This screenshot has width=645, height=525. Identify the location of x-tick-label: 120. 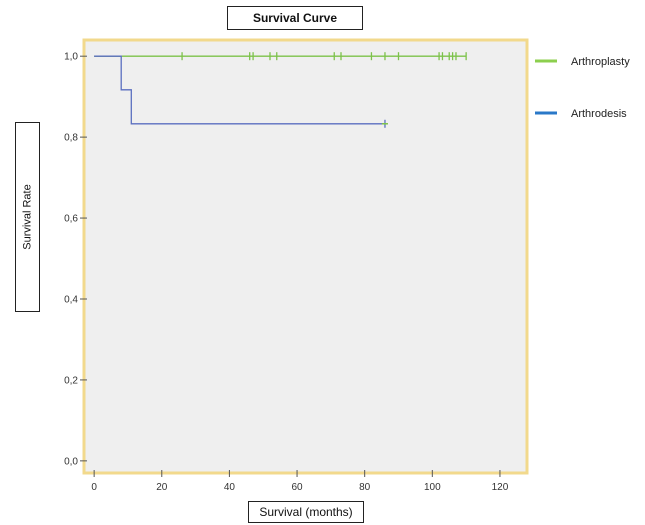
(500, 487).